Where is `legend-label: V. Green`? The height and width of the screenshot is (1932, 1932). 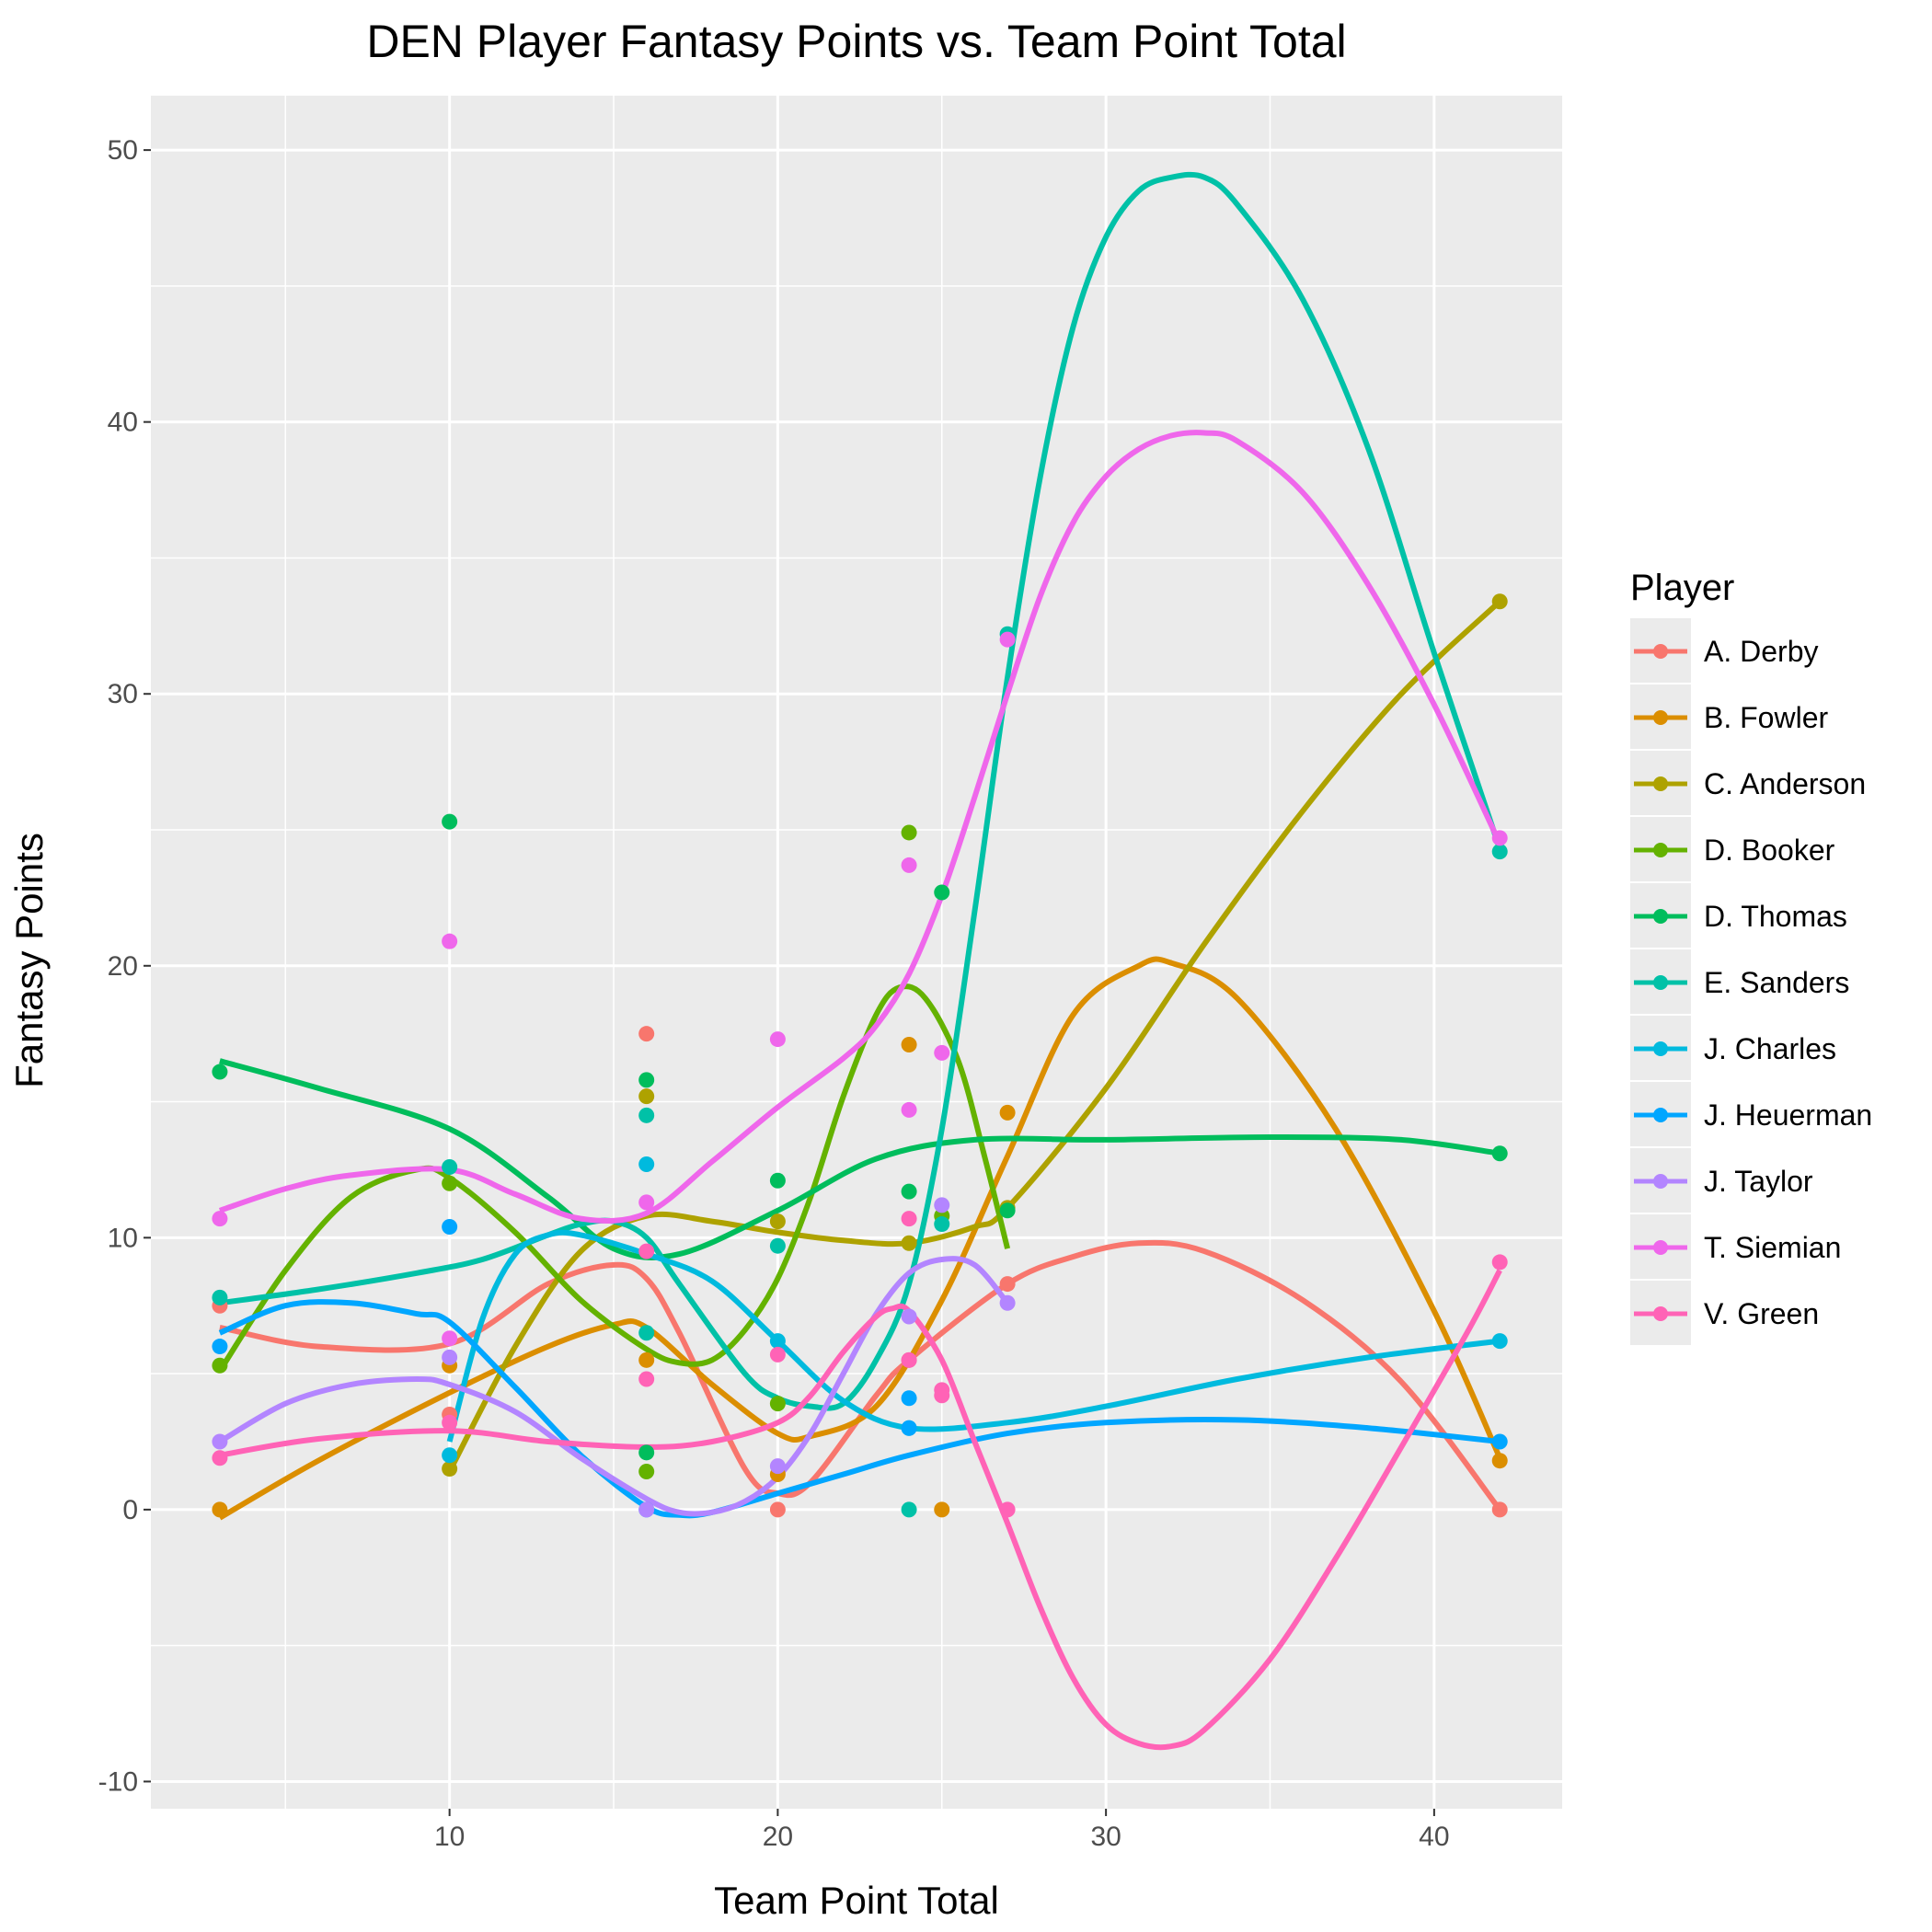
legend-label: V. Green is located at coordinates (1761, 1313).